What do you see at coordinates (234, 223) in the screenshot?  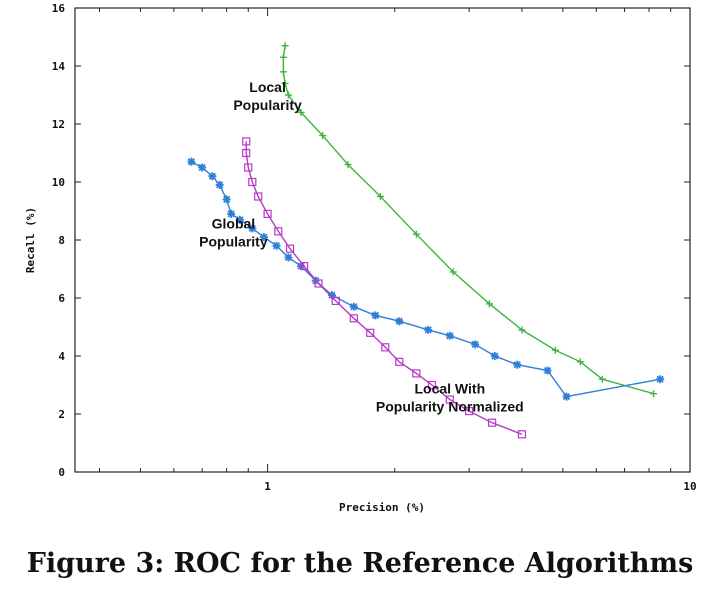 I see `annotation-label: Global` at bounding box center [234, 223].